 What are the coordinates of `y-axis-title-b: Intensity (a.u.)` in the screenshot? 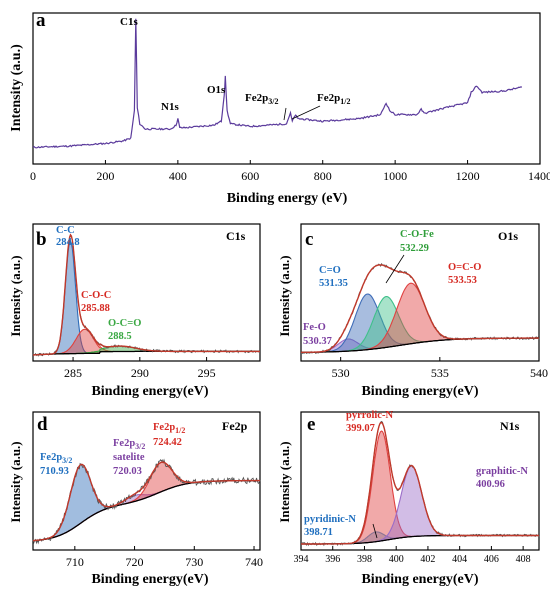 It's located at (15, 295).